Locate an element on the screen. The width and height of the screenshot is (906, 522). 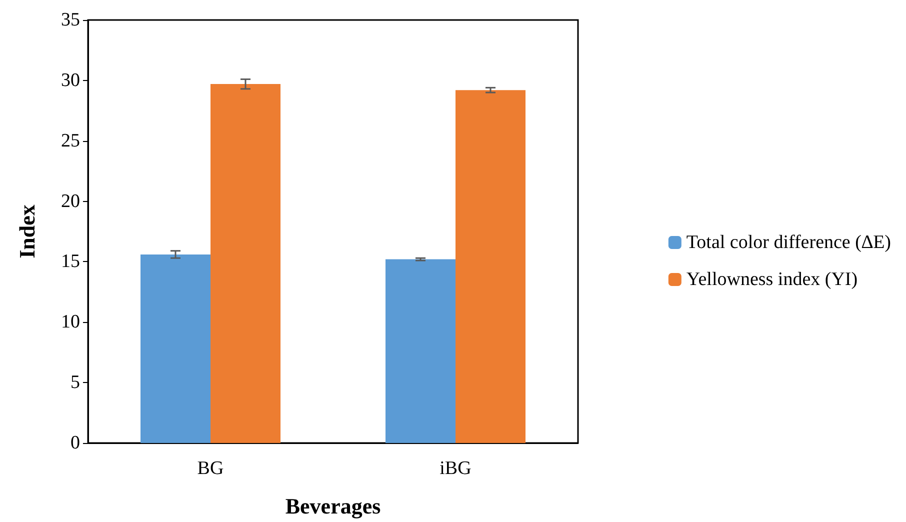
y-tick-label: 20 is located at coordinates (70, 201).